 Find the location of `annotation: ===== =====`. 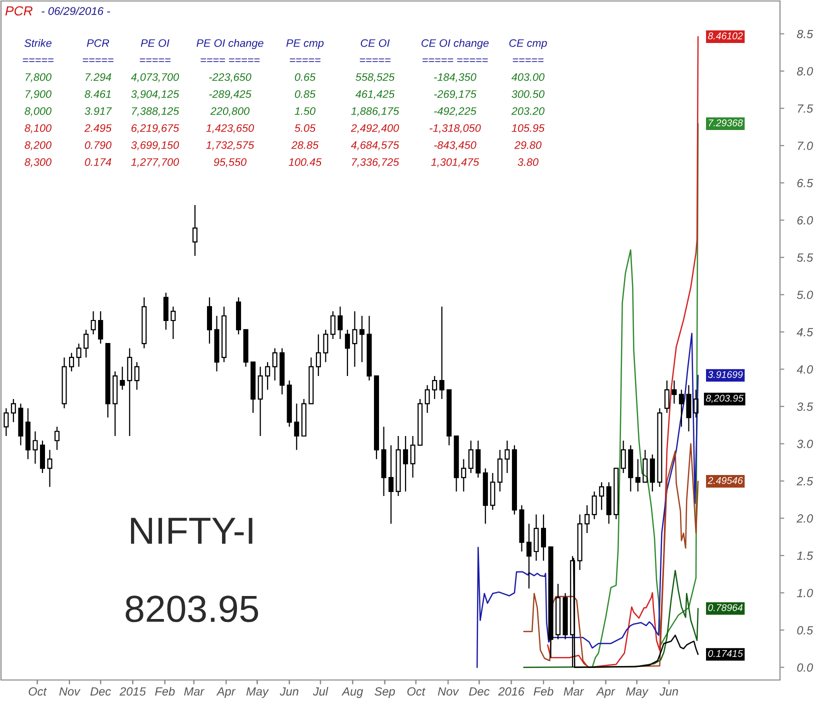

annotation: ===== ===== is located at coordinates (455, 60).